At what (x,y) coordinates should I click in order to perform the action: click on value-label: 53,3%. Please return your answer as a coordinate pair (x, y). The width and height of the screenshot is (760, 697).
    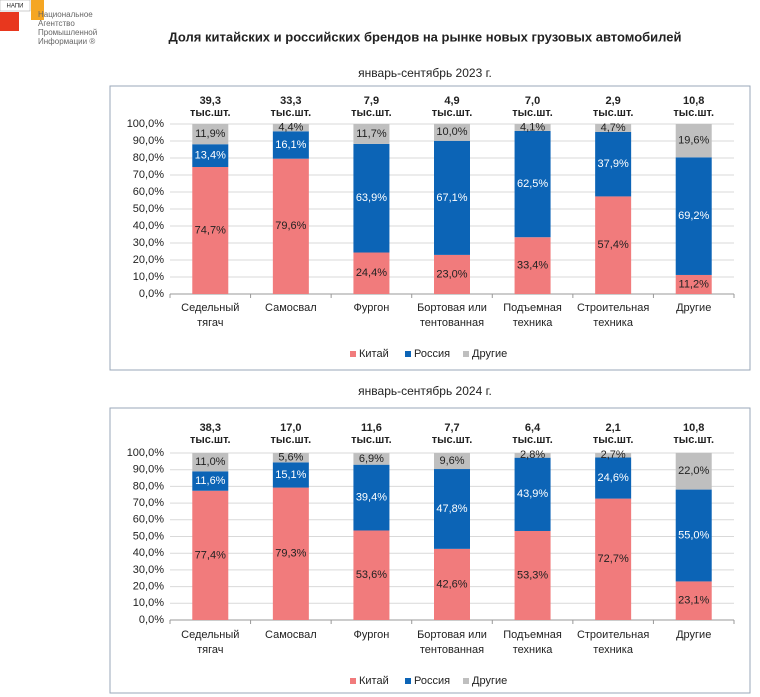
    Looking at the image, I should click on (532, 575).